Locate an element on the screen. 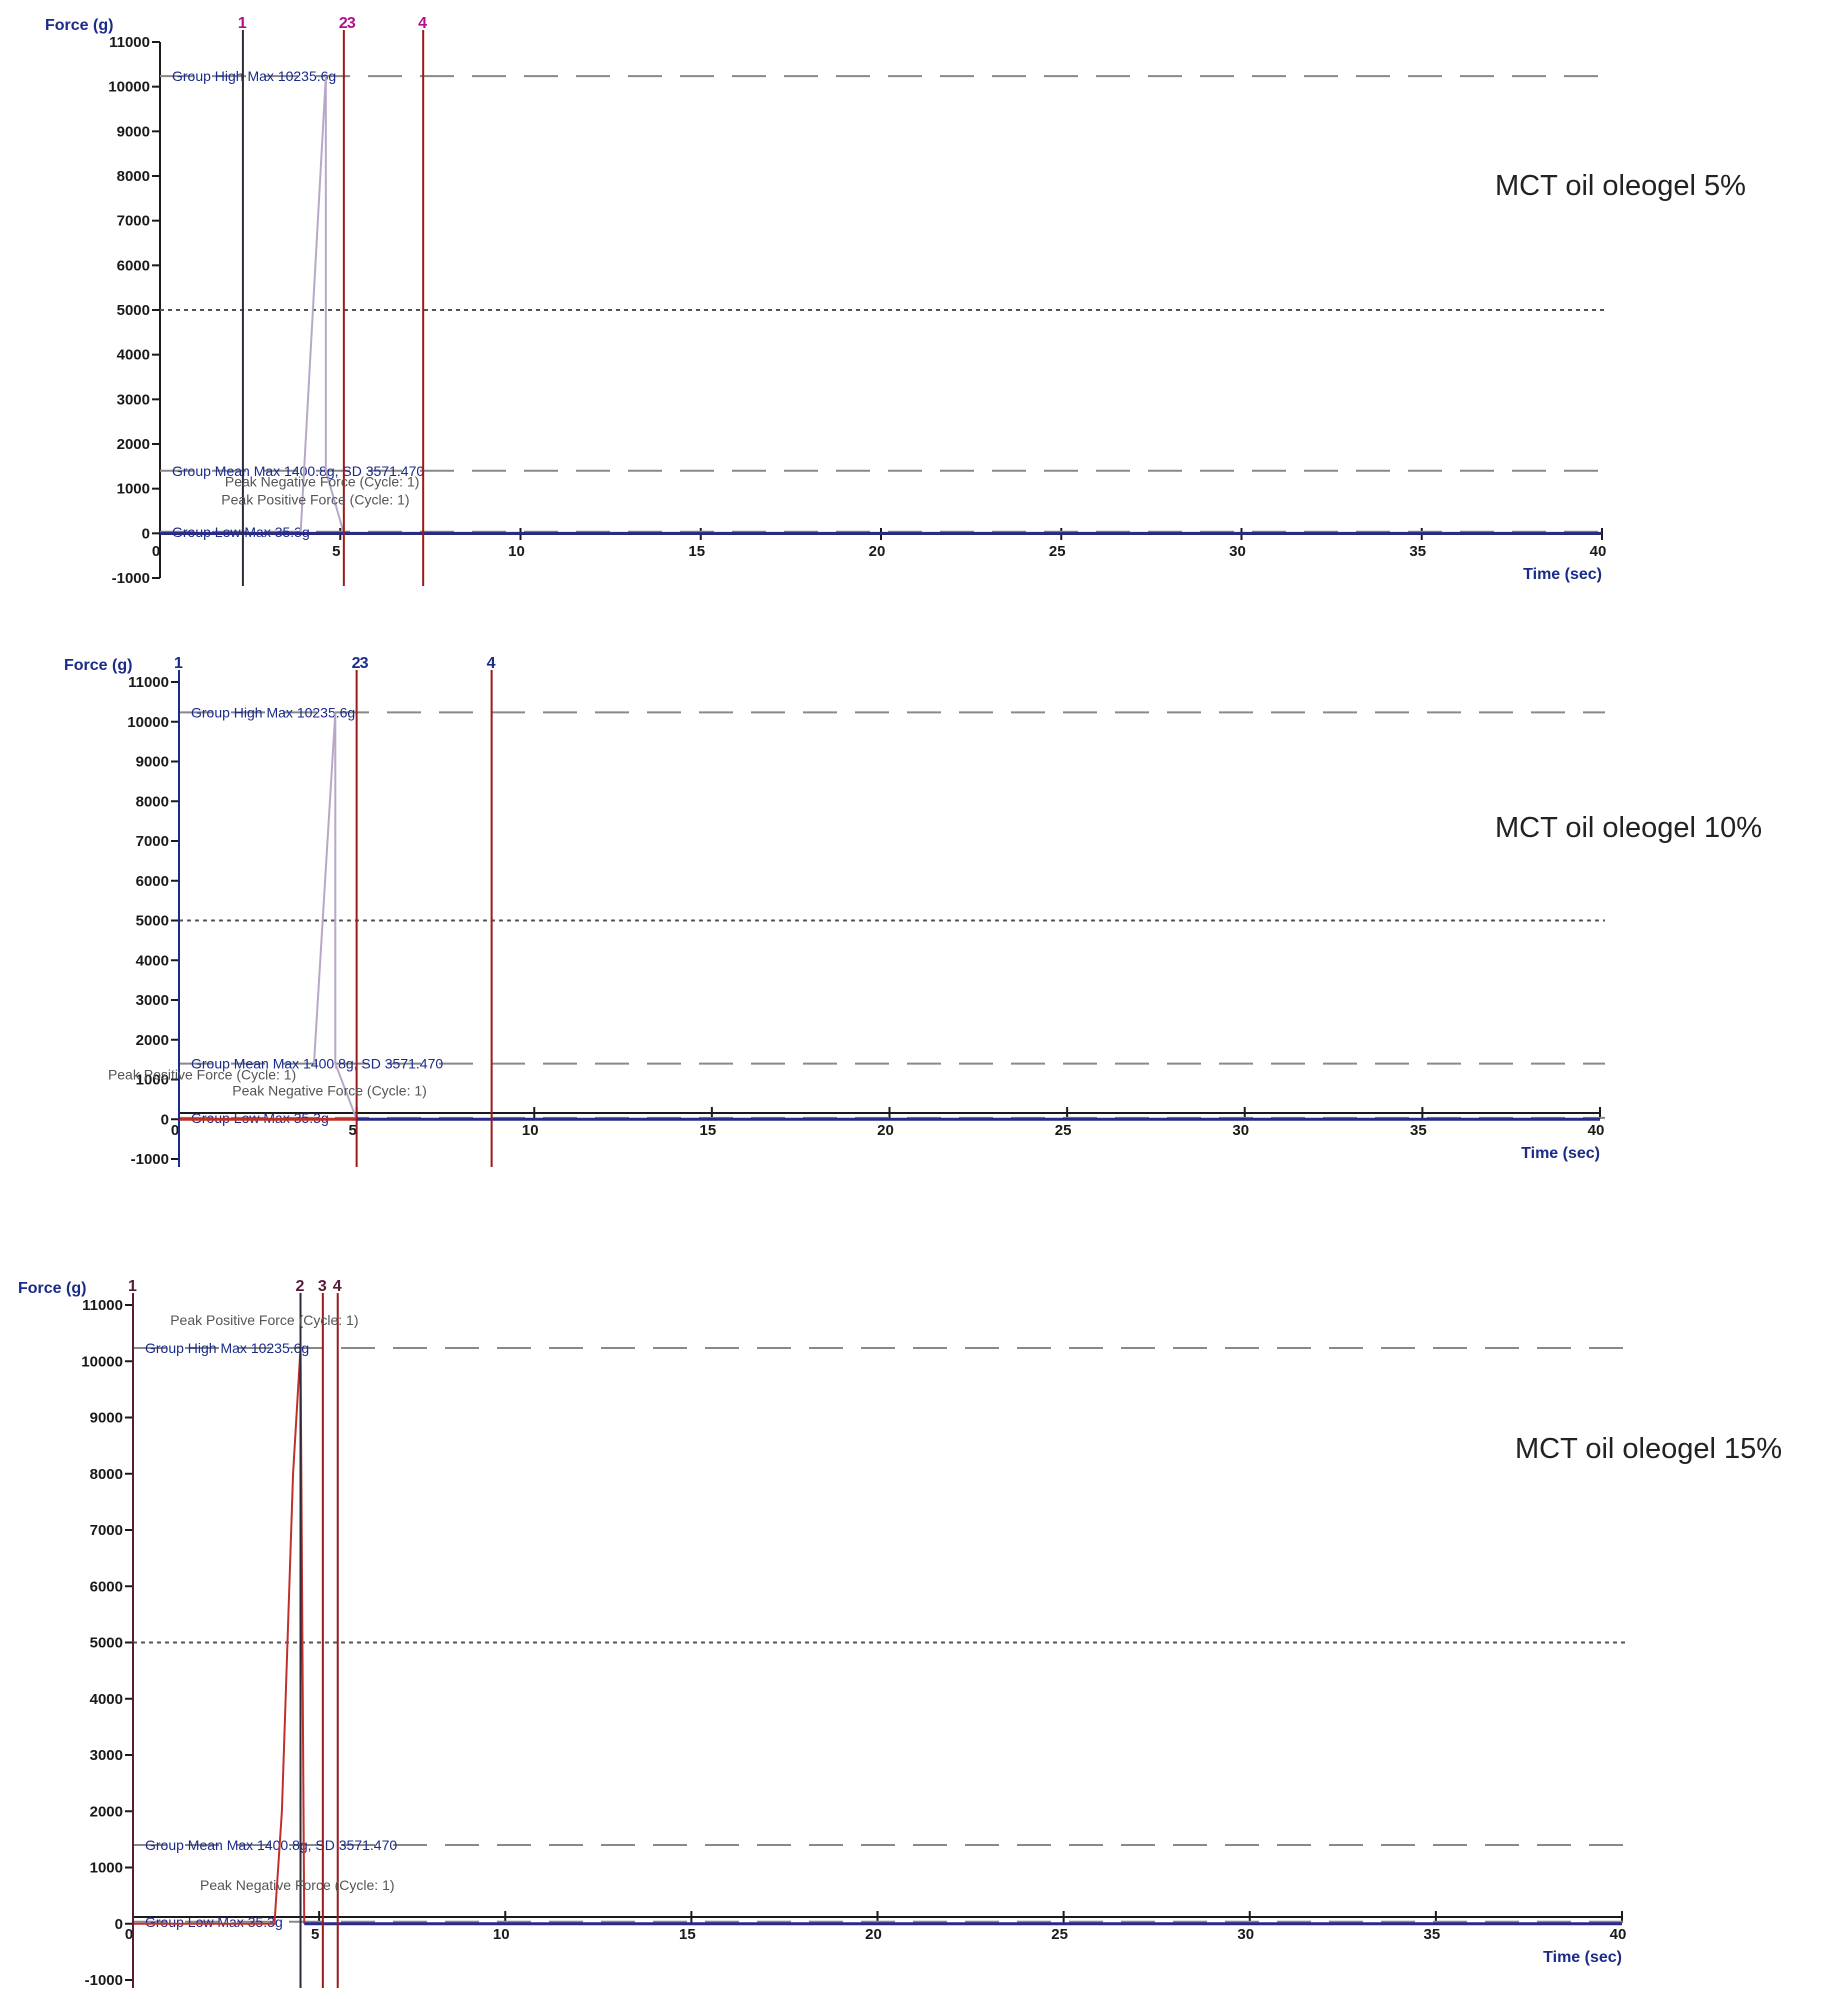 The image size is (1821, 1999). panel-label-15pct: MCT oil oleogel 15% is located at coordinates (1649, 1449).